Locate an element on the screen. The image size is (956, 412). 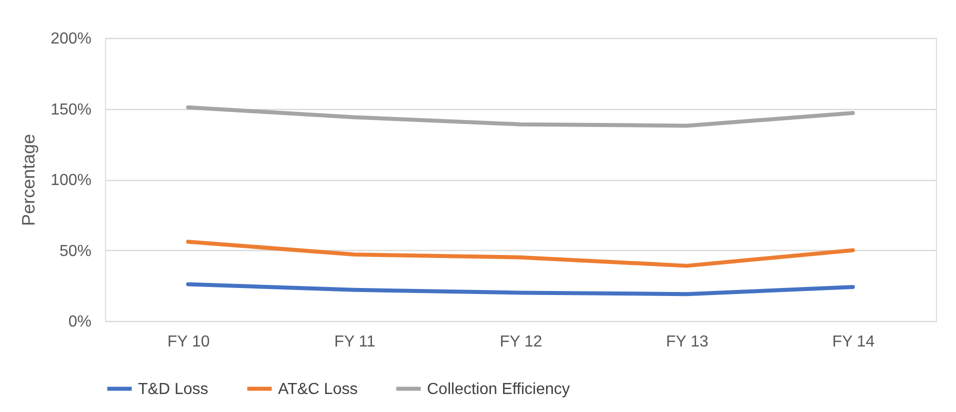
y-axis-title: Percentage is located at coordinates (28, 180).